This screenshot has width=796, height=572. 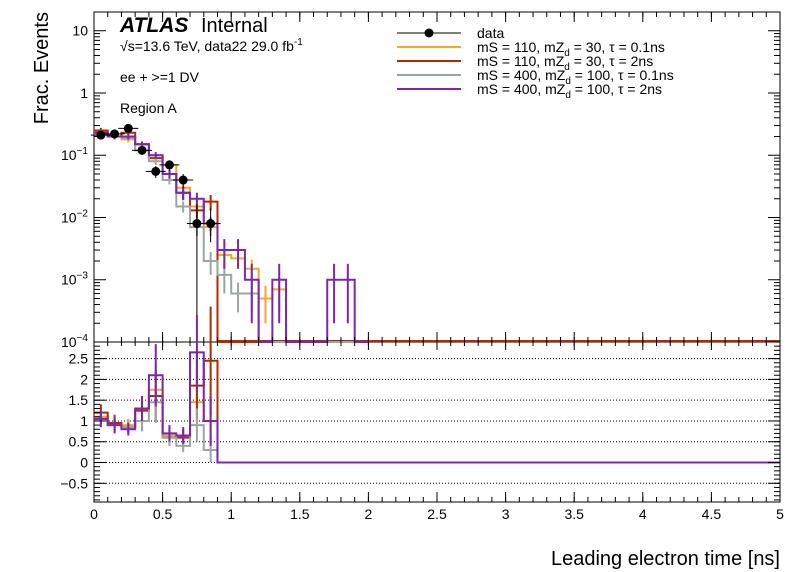 What do you see at coordinates (160, 77) in the screenshot?
I see `selection-label: ee + >=1 DV` at bounding box center [160, 77].